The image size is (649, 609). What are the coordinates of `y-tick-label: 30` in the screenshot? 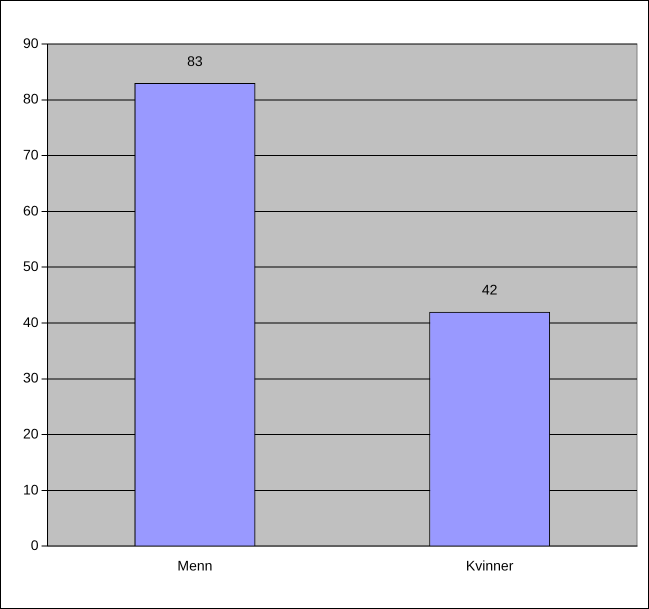 It's located at (30, 378).